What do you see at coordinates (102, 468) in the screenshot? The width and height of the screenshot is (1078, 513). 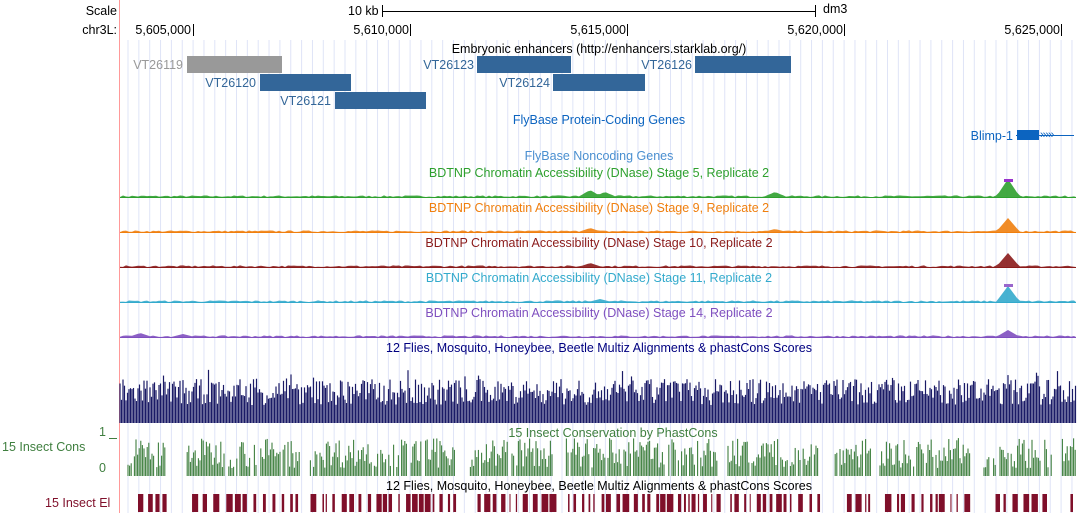 I see `cons-ymin-label: 0` at bounding box center [102, 468].